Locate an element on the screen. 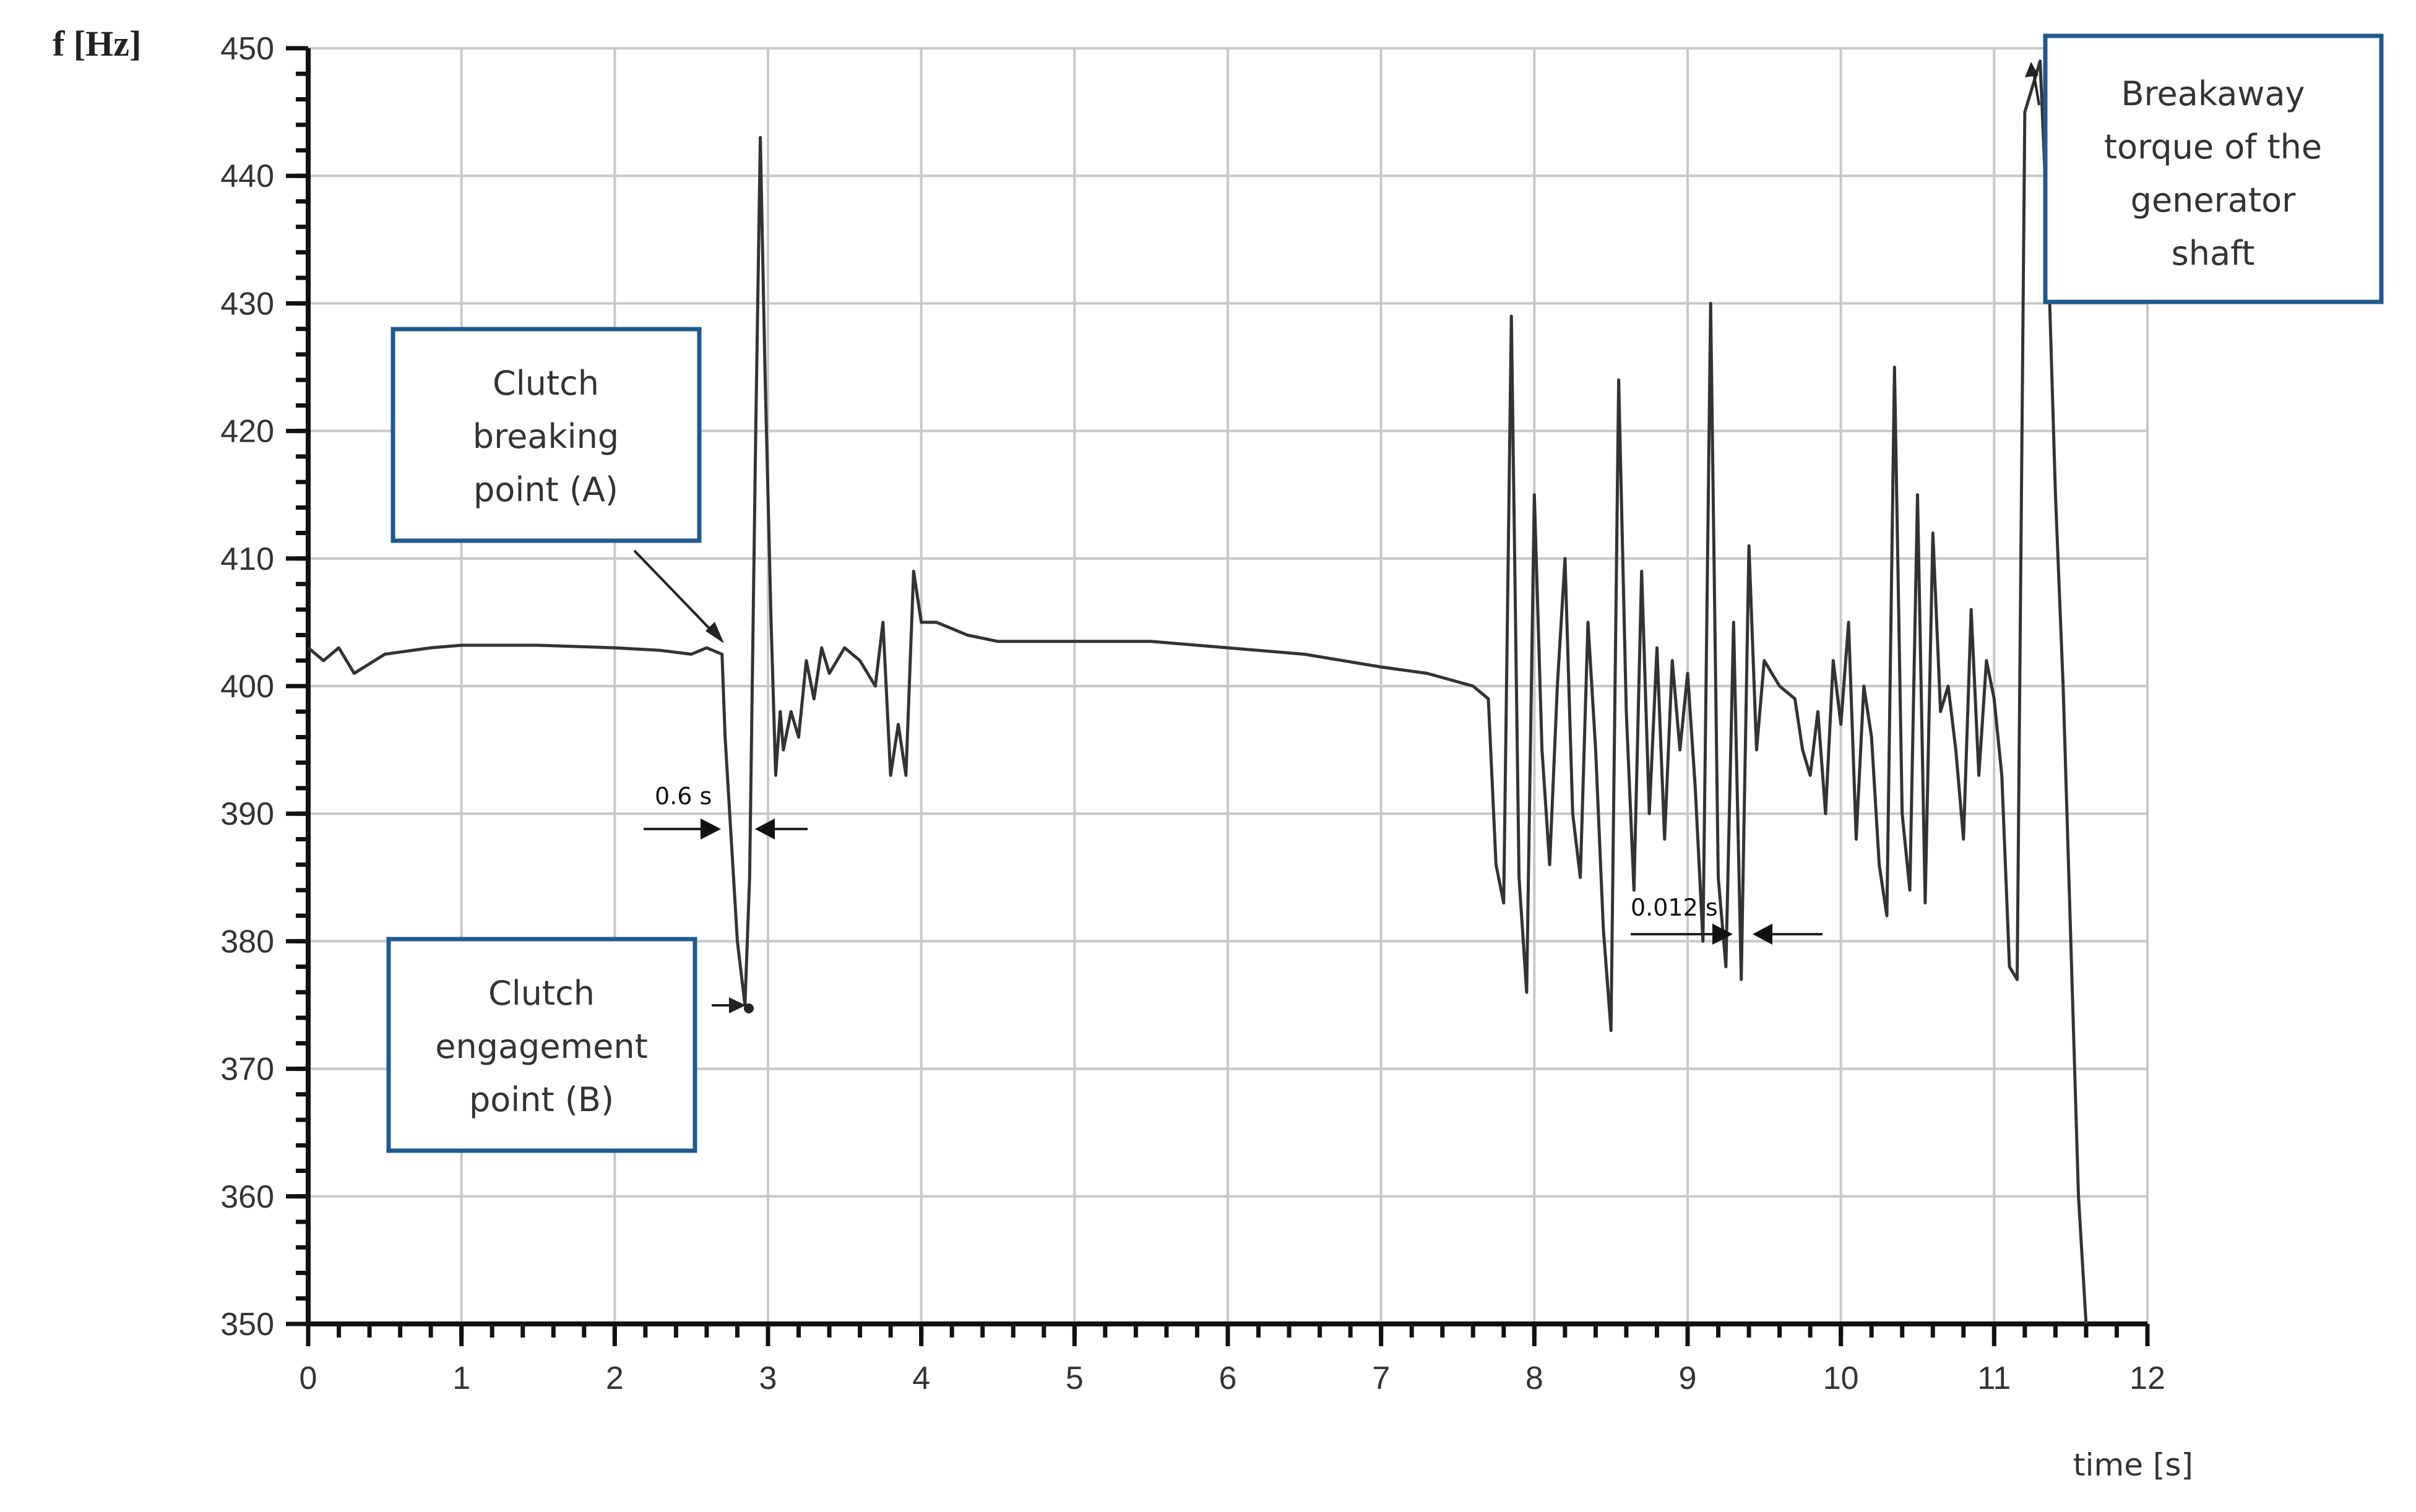 Image resolution: width=2416 pixels, height=1512 pixels. callout-breakaway-line-1: Breakaway is located at coordinates (2213, 93).